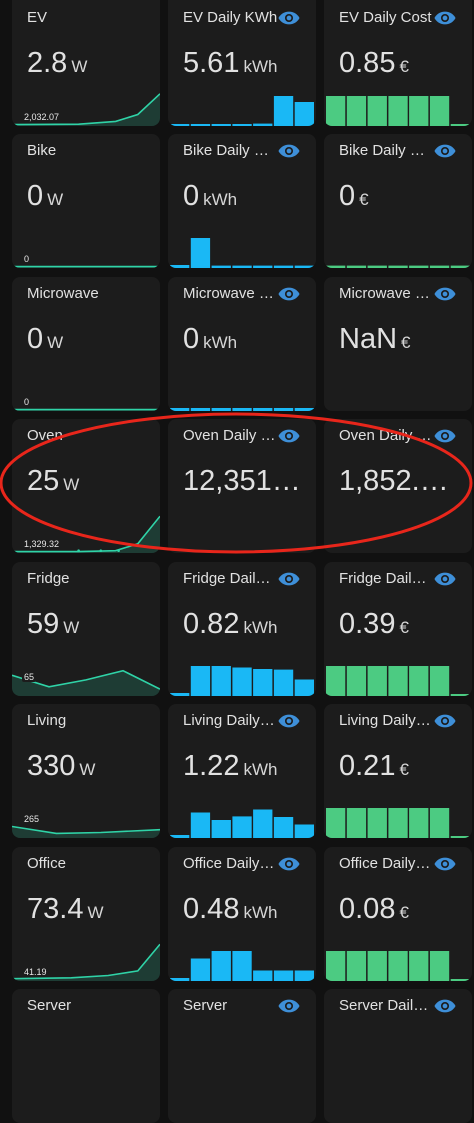 This screenshot has width=474, height=1123. I want to click on power-card-microwave: Microwave 0 W 0, so click(86, 344).